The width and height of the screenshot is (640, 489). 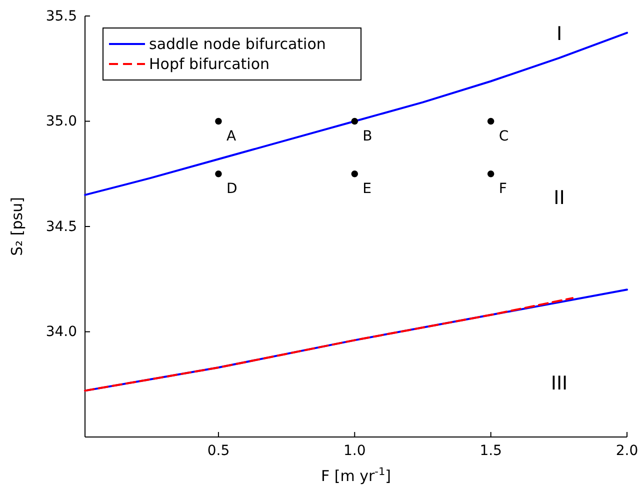 I want to click on y-tick-label: 34.5, so click(x=61, y=226).